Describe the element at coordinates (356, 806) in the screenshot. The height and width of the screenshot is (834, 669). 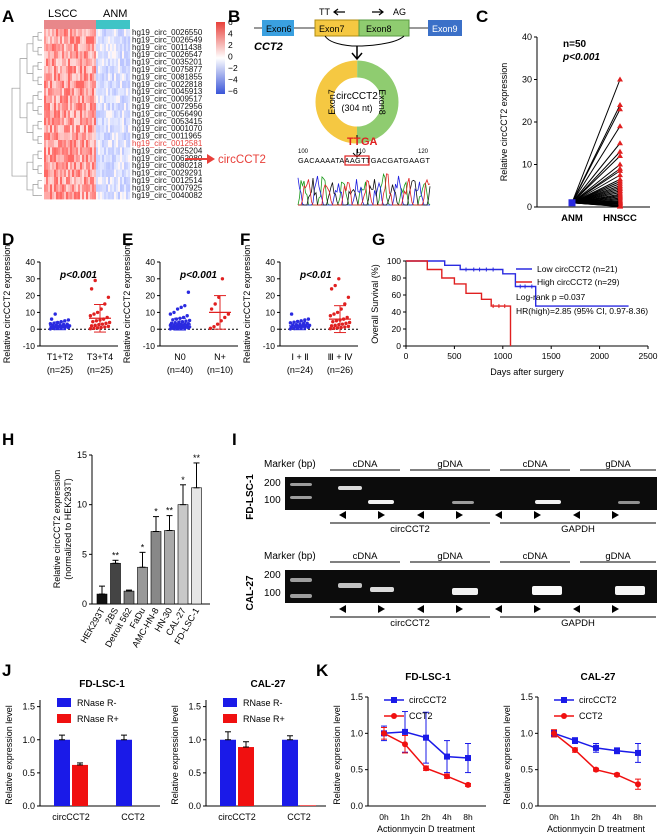
I see `y-tick-label: 0.0` at that location.